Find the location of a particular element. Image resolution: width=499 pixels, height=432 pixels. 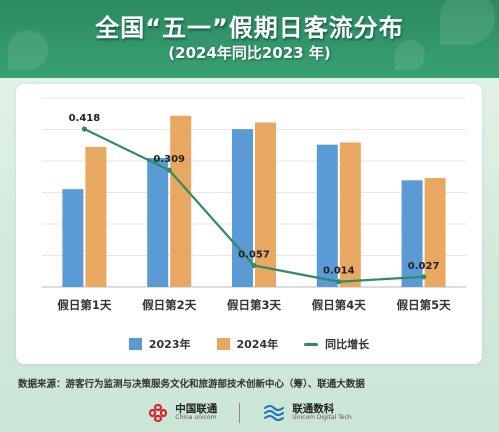

page-subtitle: (2024年同比2023 年) is located at coordinates (249, 53).